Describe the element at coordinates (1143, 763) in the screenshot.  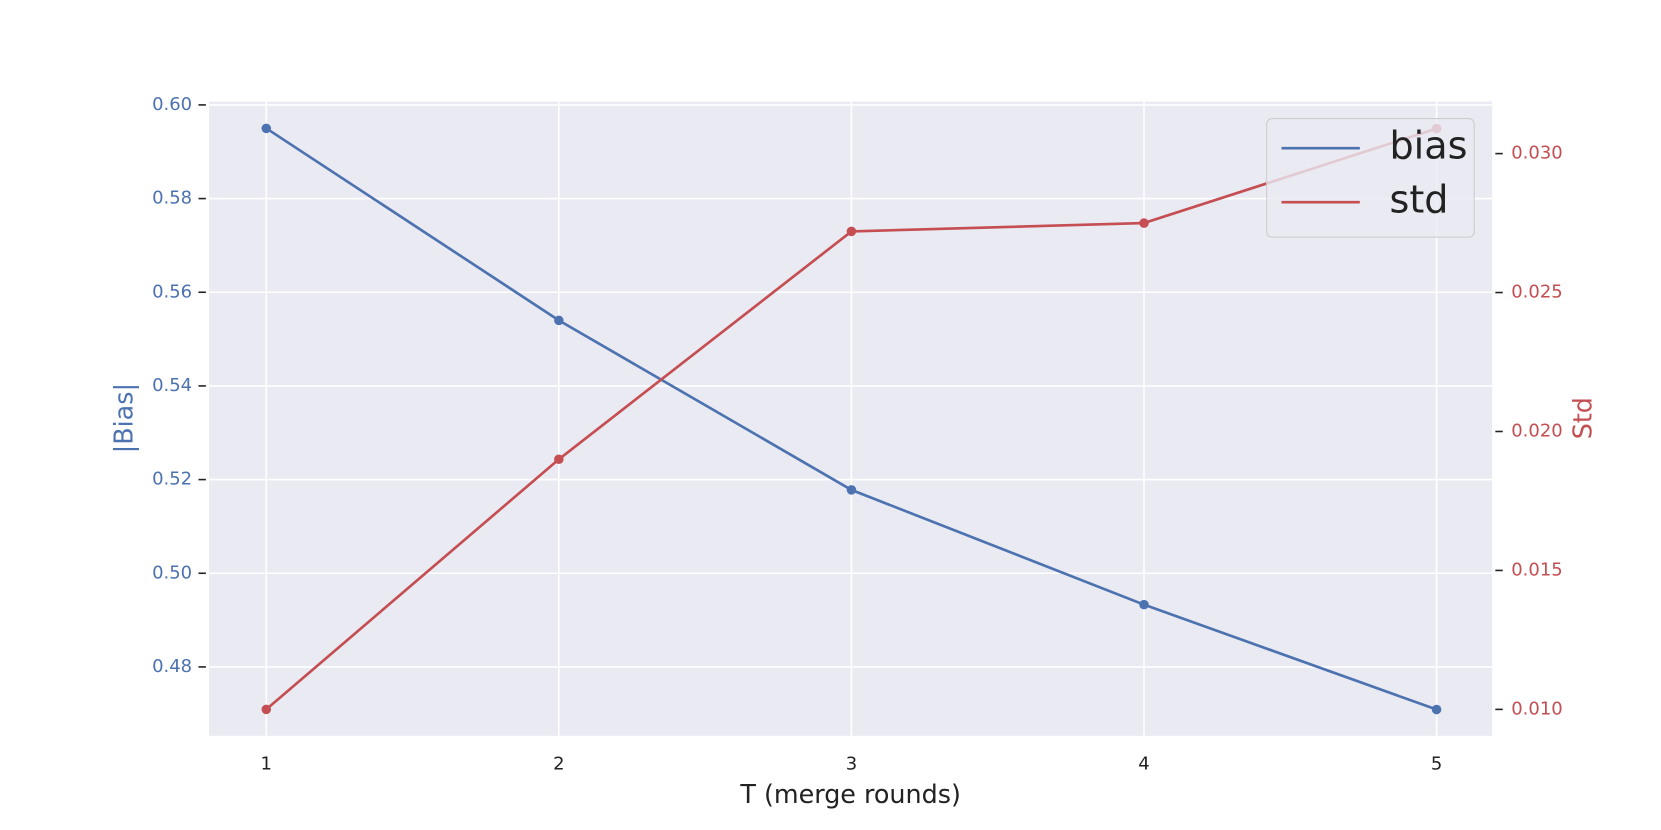
I see `x-tick-label: 4` at that location.